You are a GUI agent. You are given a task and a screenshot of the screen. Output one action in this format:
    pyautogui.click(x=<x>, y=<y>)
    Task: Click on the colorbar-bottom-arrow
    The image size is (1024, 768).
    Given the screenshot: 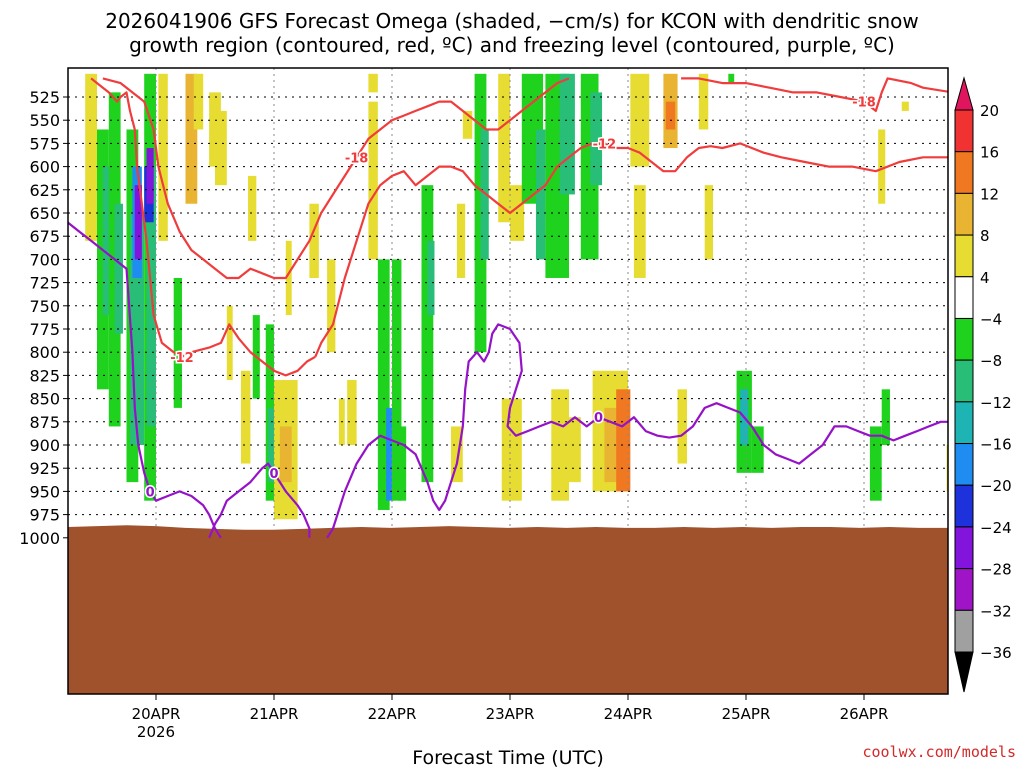 What is the action you would take?
    pyautogui.click(x=964, y=672)
    